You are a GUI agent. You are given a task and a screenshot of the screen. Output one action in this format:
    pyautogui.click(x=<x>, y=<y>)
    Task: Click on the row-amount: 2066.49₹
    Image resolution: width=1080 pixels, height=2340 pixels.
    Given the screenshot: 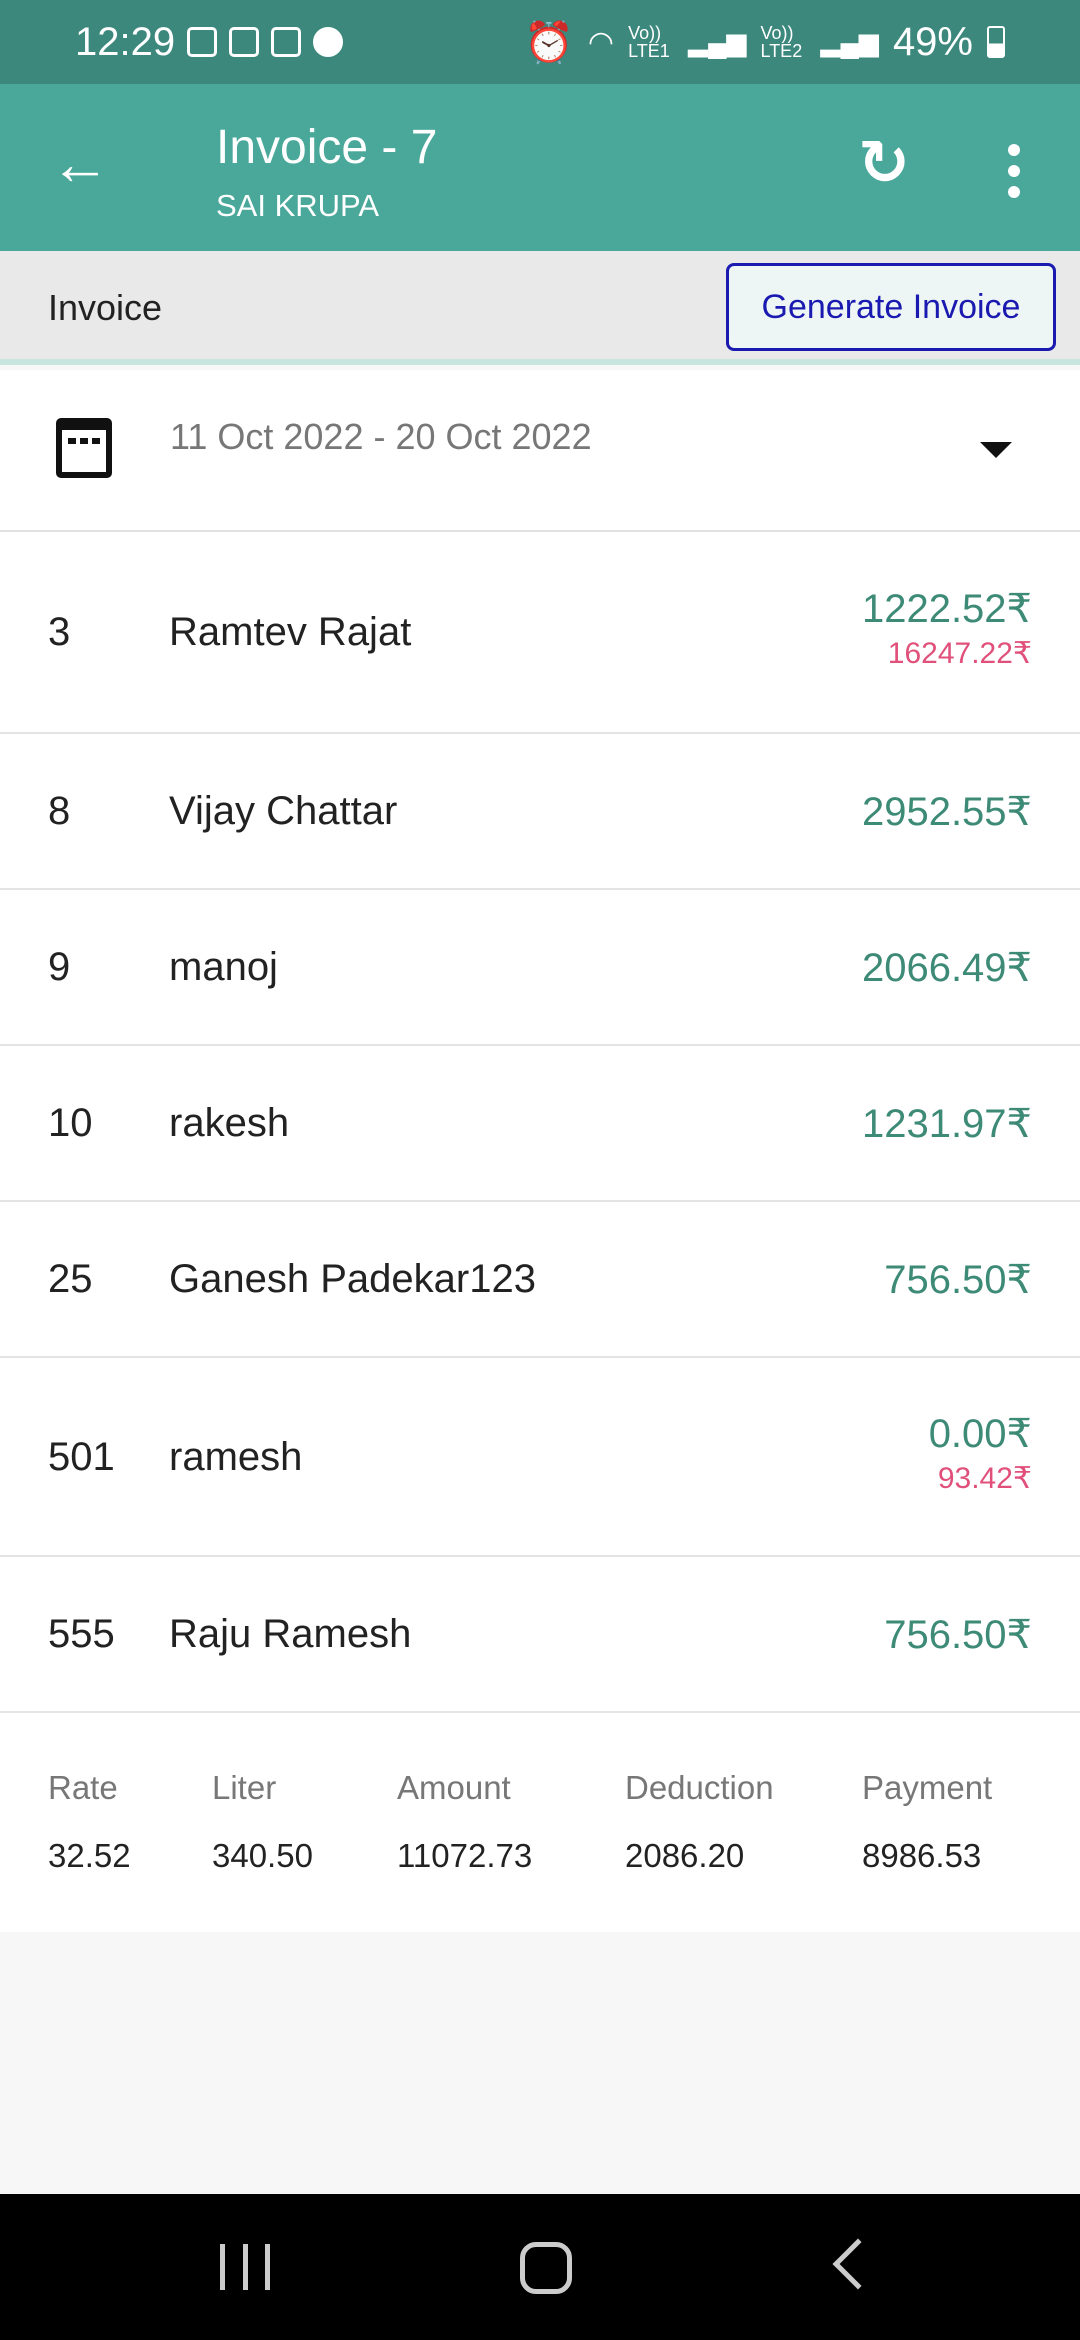 What is the action you would take?
    pyautogui.click(x=946, y=968)
    